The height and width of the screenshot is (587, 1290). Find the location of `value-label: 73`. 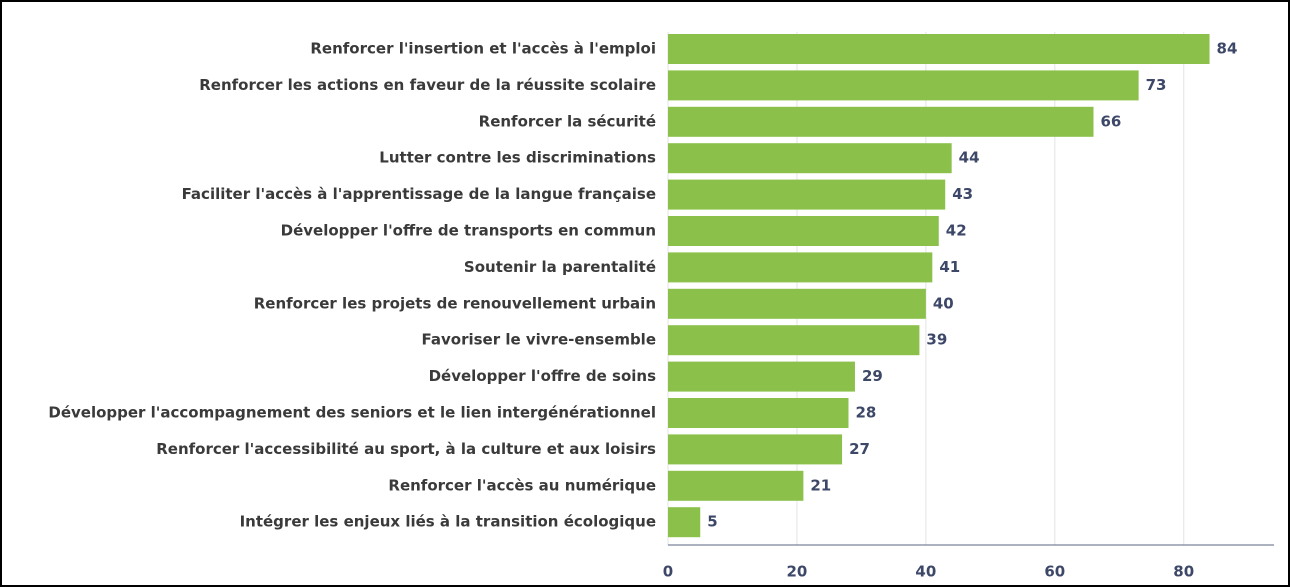

value-label: 73 is located at coordinates (1156, 85).